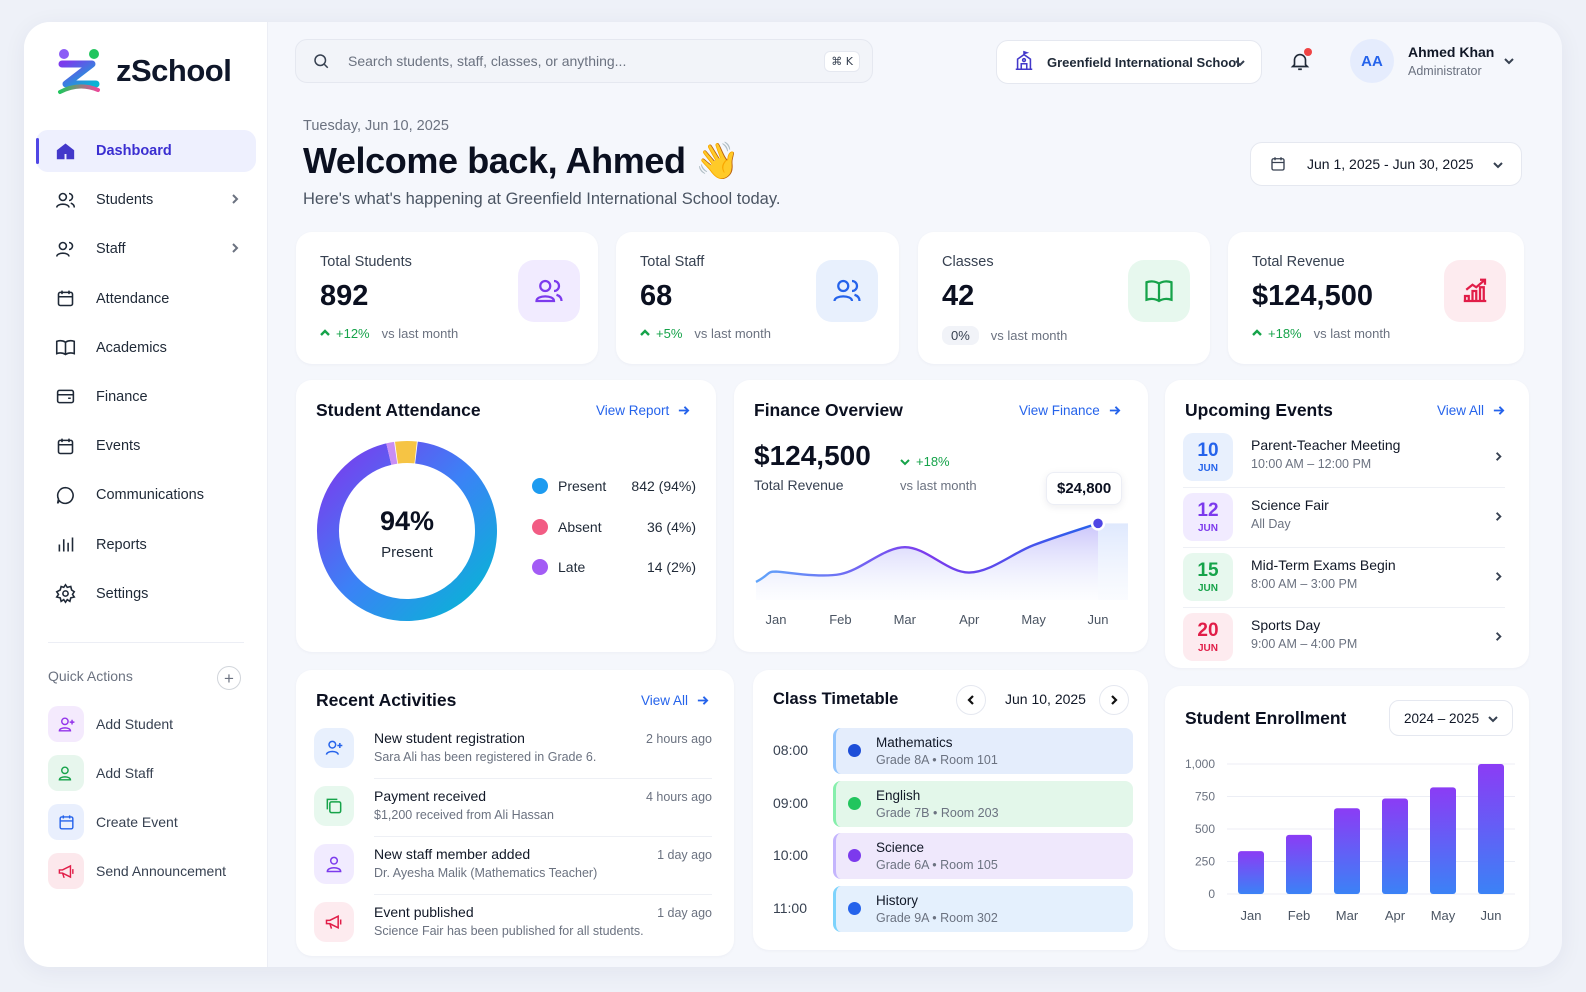 This screenshot has height=992, width=1586. What do you see at coordinates (137, 773) in the screenshot?
I see `quick-action-add-staff: Add Staff` at bounding box center [137, 773].